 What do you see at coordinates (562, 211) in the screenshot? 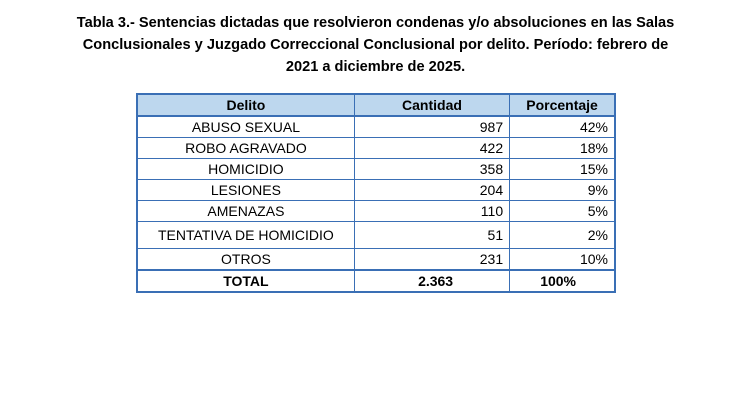
I see `cell-porcentaje: 5%` at bounding box center [562, 211].